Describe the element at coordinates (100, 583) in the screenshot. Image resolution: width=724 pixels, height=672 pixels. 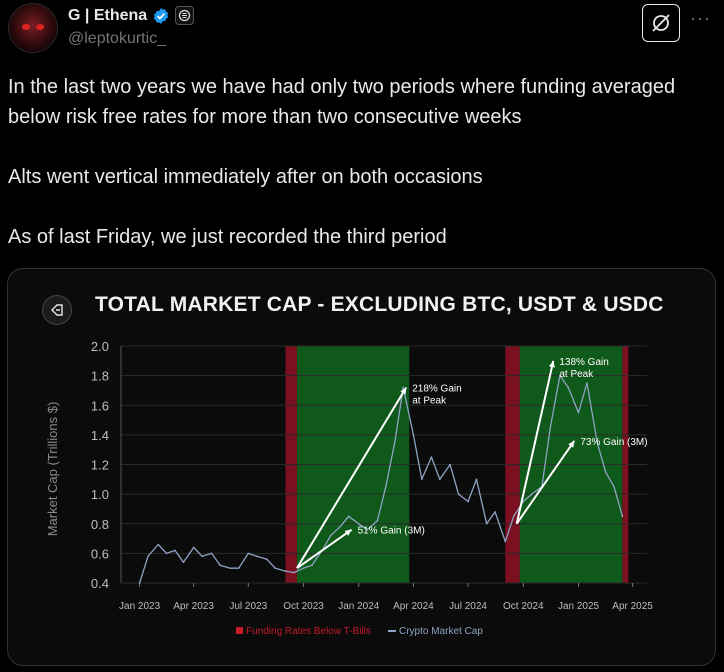
I see `y-tick-label: 0.4` at that location.